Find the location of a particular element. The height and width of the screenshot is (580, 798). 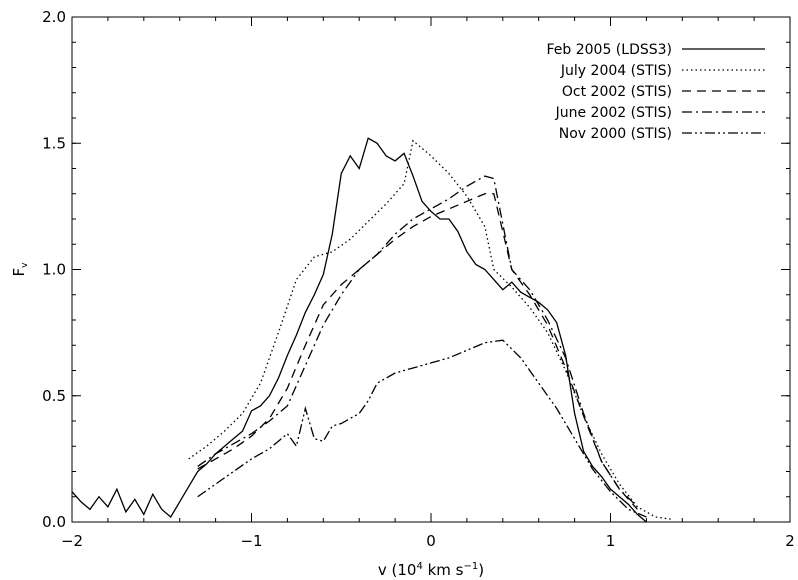

y-tick-label: 0.0 is located at coordinates (54, 522).